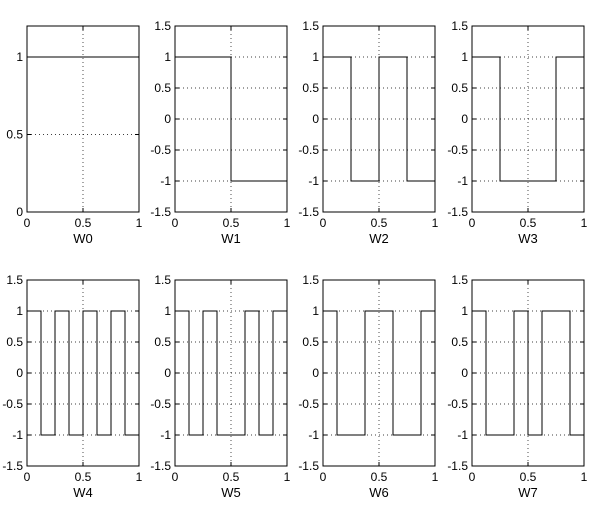  I want to click on subplot-w5: 0 0.5 1 -1.5 -1 -0.5 0 0.5 1 1.5 W5, so click(220, 386).